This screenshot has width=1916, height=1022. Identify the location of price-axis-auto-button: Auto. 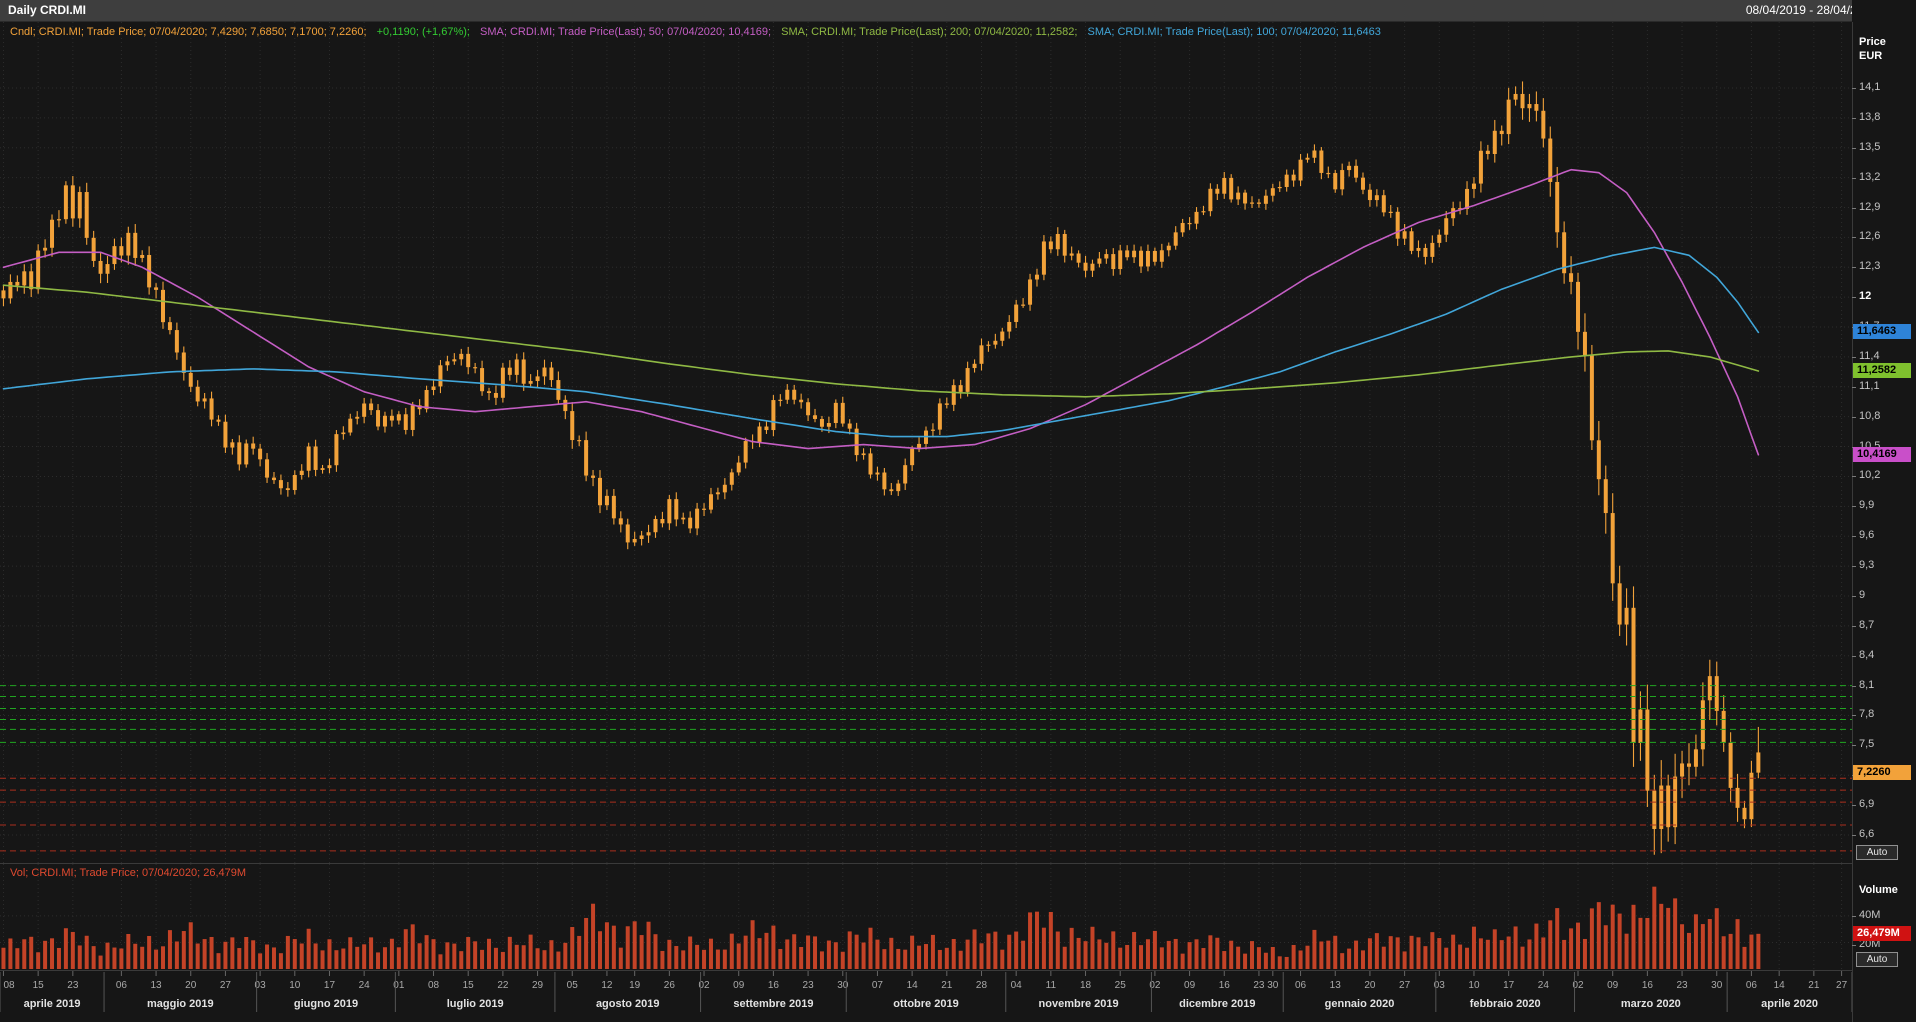
(1877, 852).